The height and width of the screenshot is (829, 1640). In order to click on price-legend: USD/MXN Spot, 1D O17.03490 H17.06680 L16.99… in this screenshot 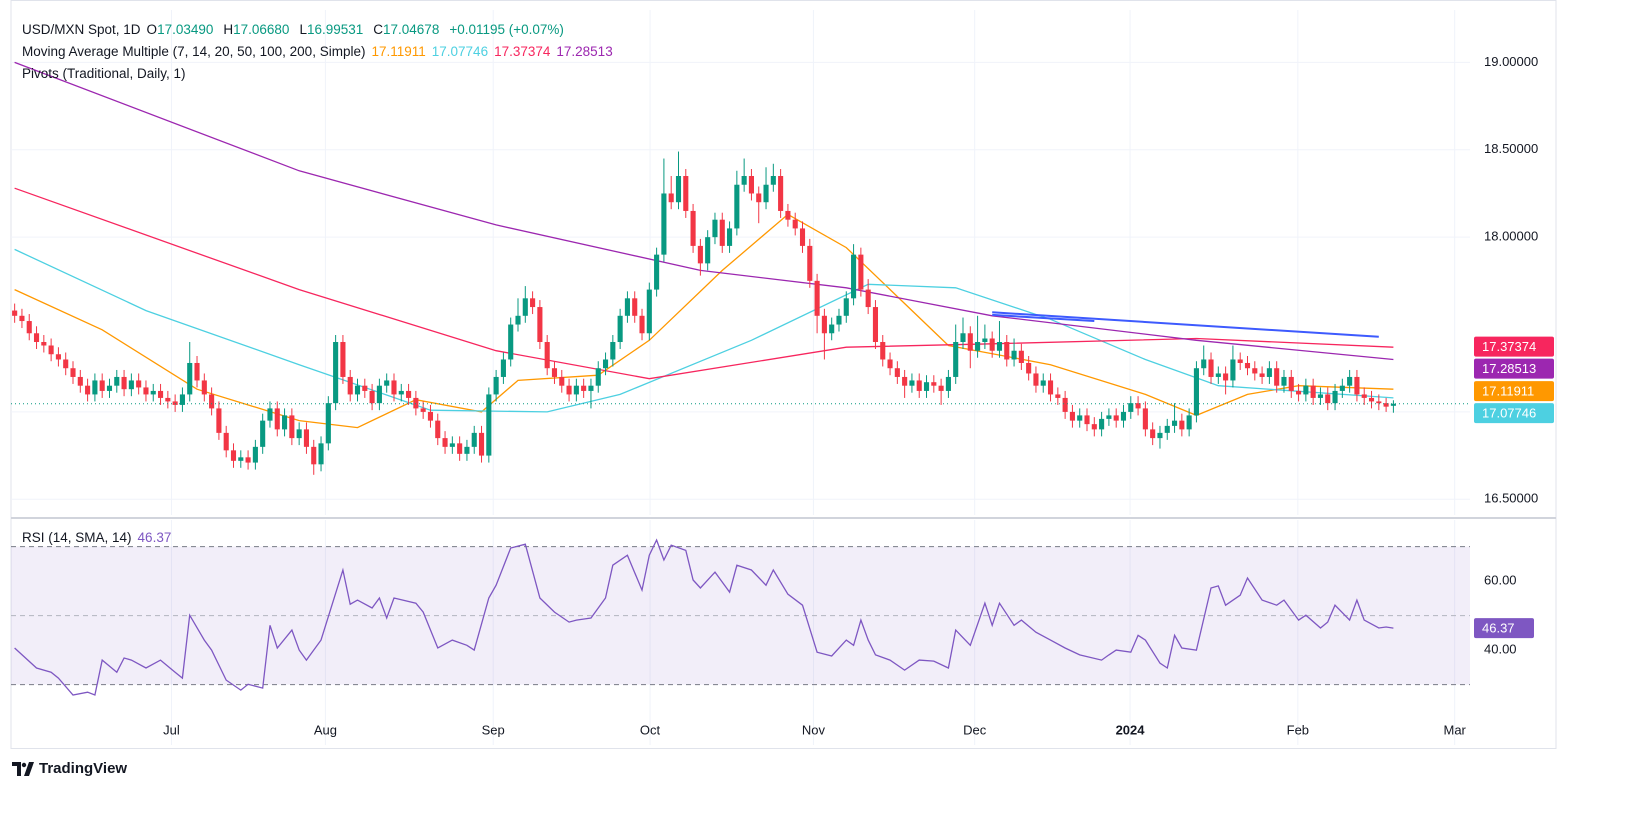, I will do `click(296, 30)`.